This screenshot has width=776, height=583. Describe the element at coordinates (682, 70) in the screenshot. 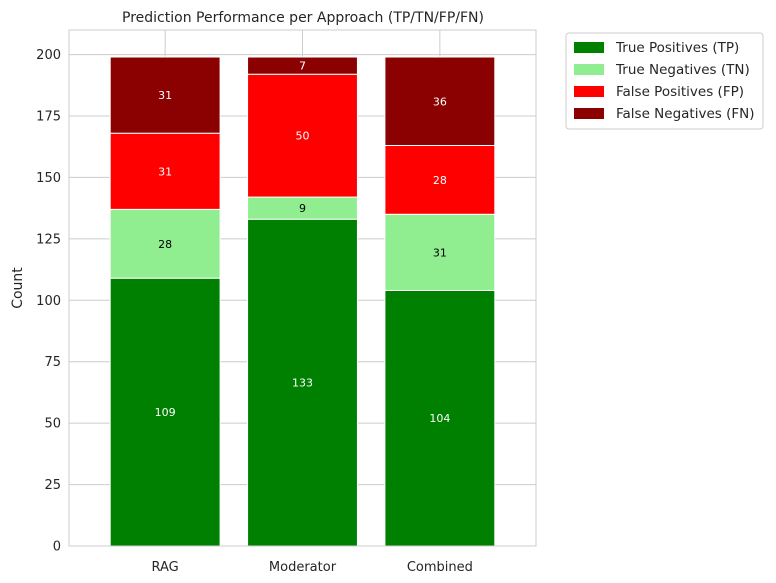

I see `legend-label: True Negatives (TN)` at that location.